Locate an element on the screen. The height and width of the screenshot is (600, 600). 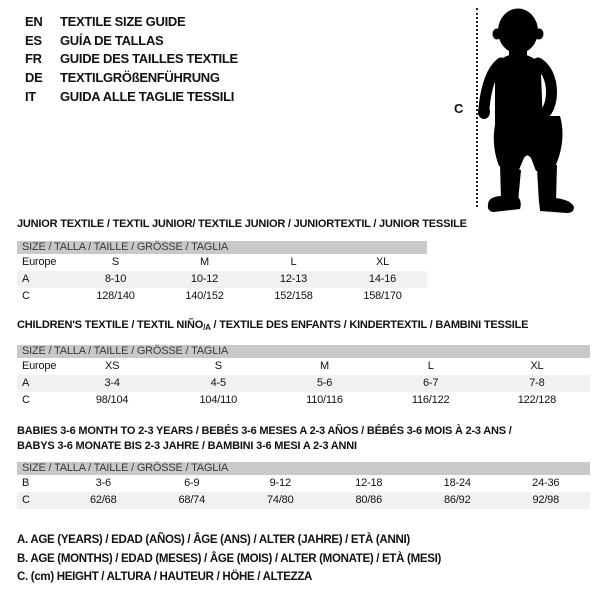
value-cell: 116/122 is located at coordinates (430, 400).